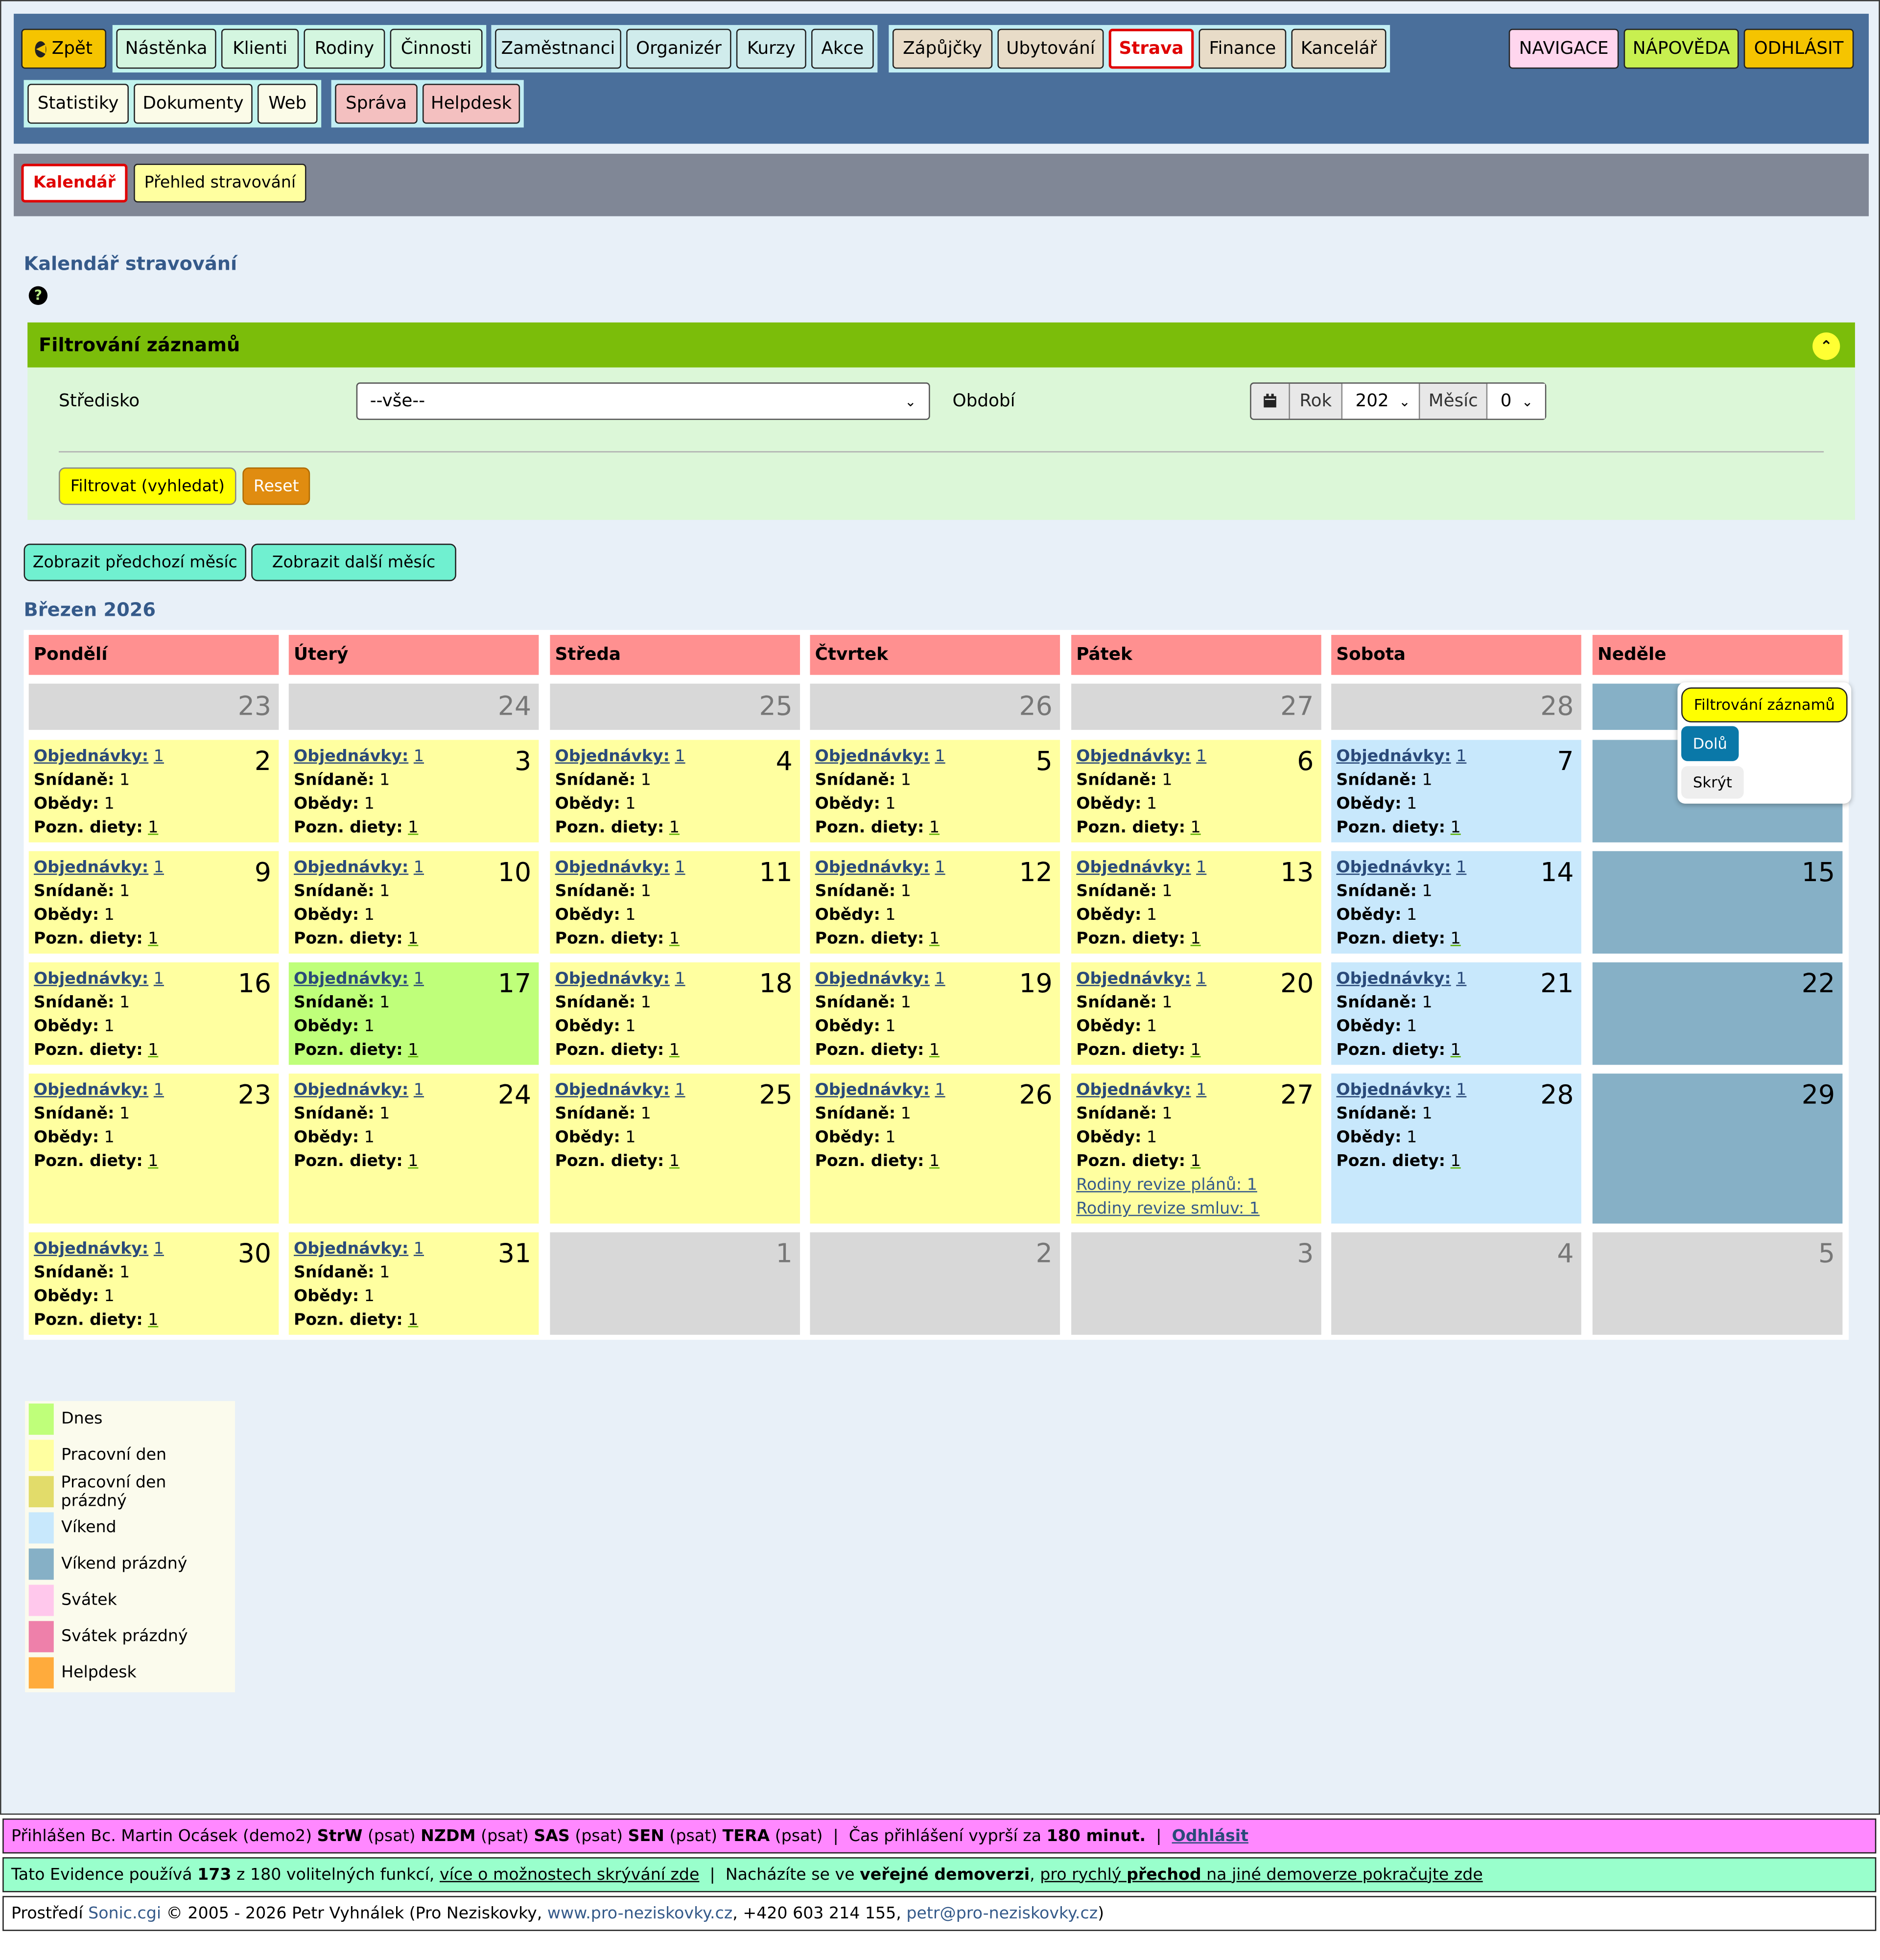 Image resolution: width=1880 pixels, height=1960 pixels. I want to click on nav-strava: Strava, so click(1151, 48).